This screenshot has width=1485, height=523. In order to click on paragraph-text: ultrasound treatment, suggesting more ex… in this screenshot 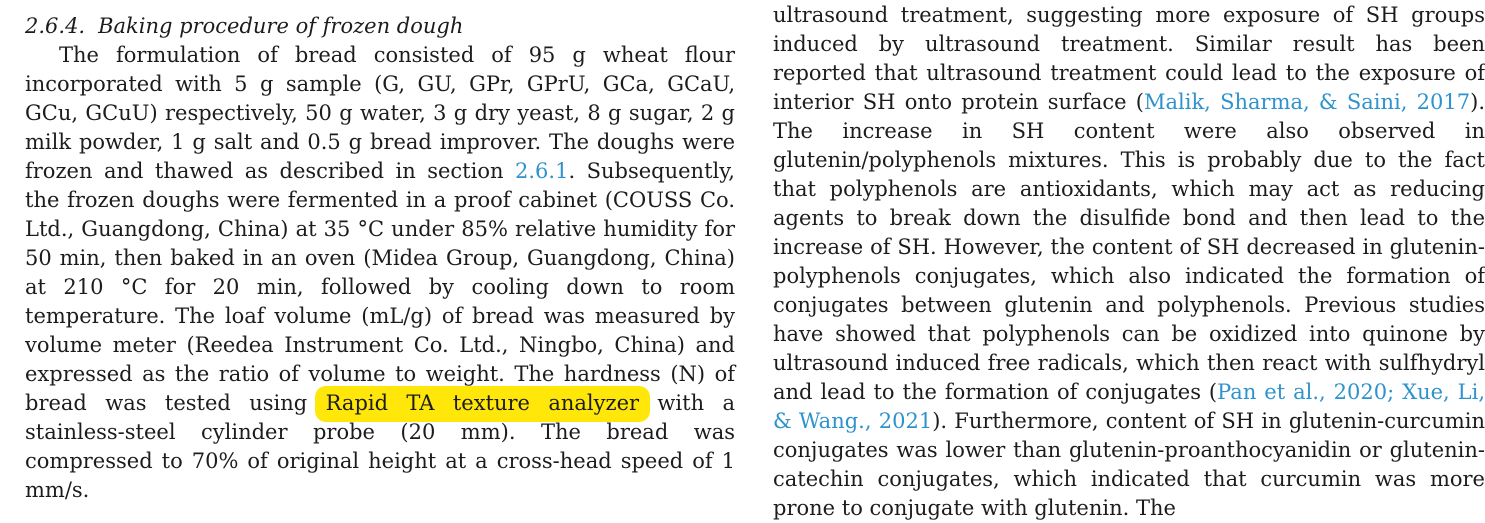, I will do `click(1129, 58)`.